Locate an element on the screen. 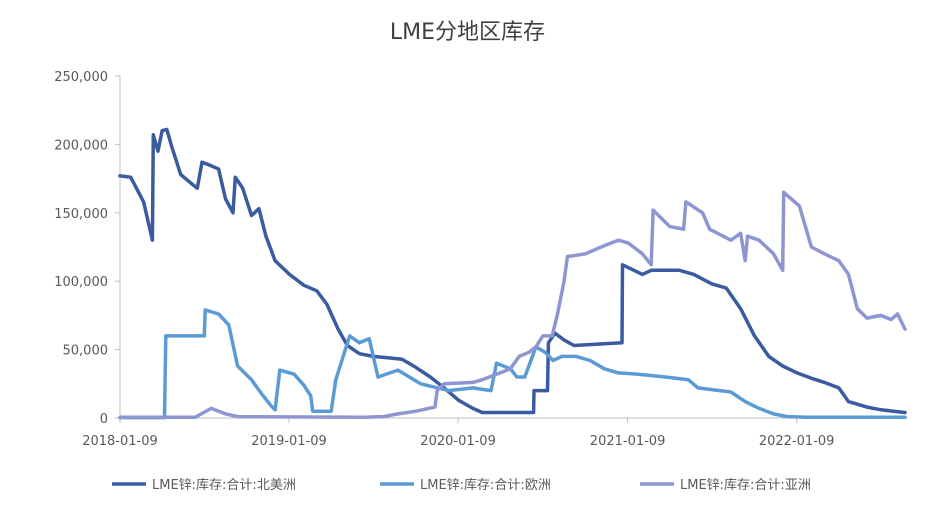 This screenshot has height=522, width=935. x-tick-label: 2021-01-09 is located at coordinates (628, 441).